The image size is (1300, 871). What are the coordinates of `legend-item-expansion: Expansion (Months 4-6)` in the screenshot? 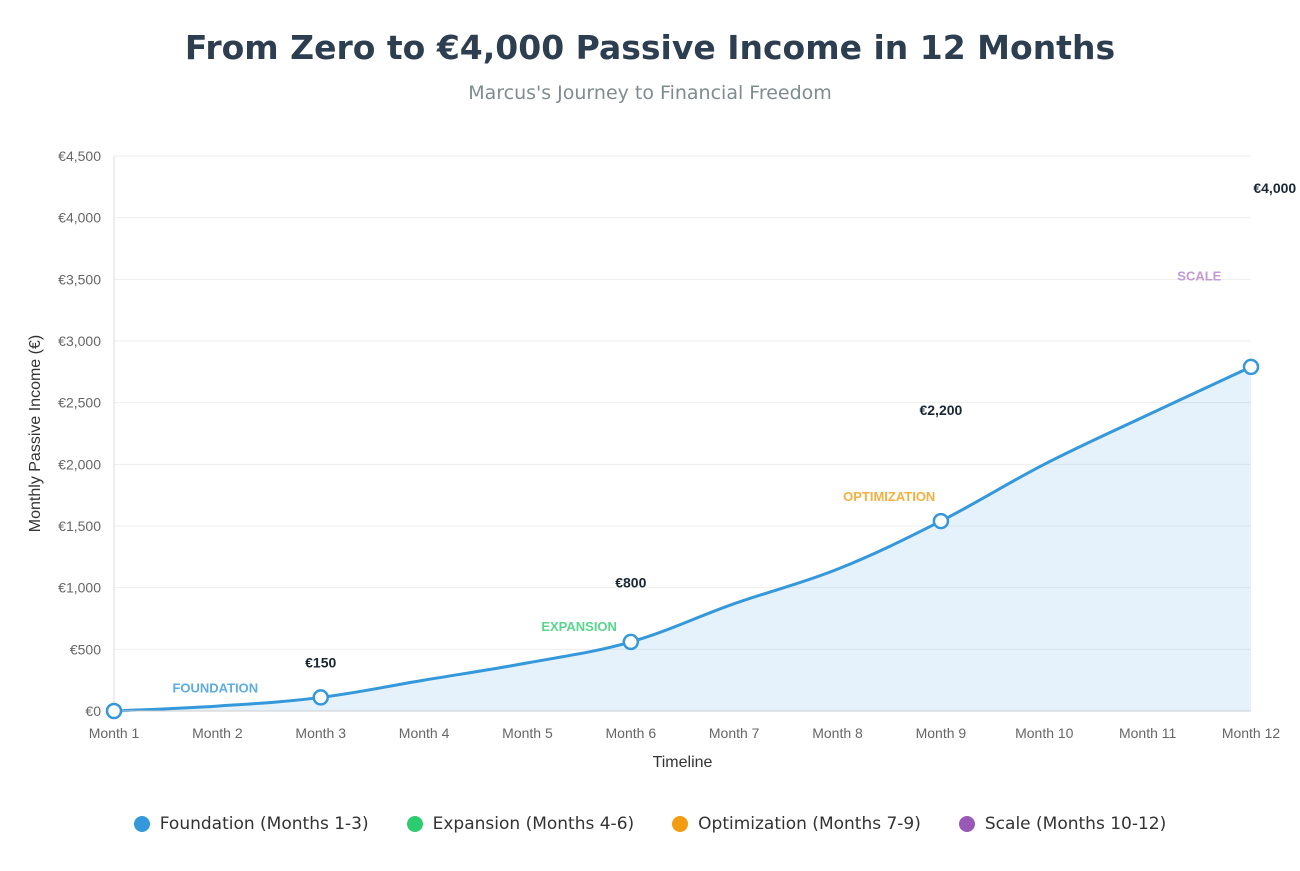 It's located at (520, 824).